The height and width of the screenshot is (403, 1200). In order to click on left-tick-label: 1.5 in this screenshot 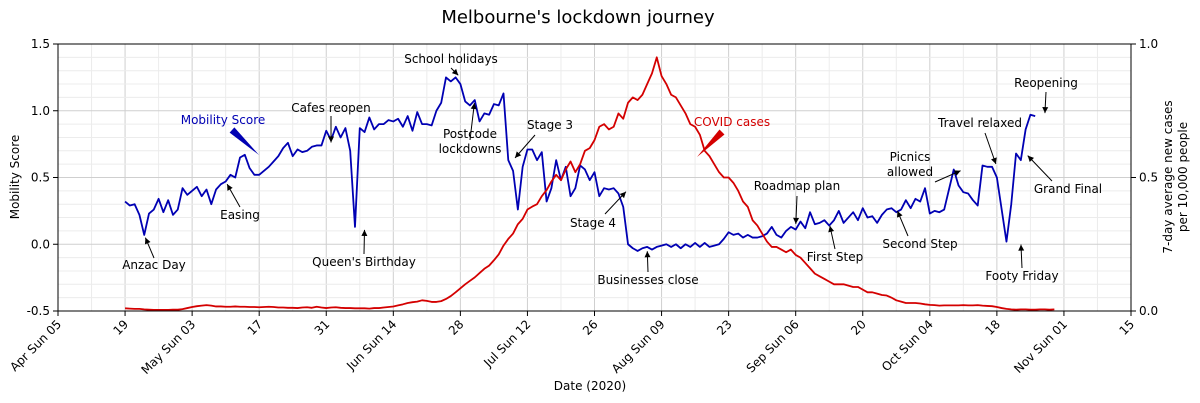, I will do `click(40, 44)`.